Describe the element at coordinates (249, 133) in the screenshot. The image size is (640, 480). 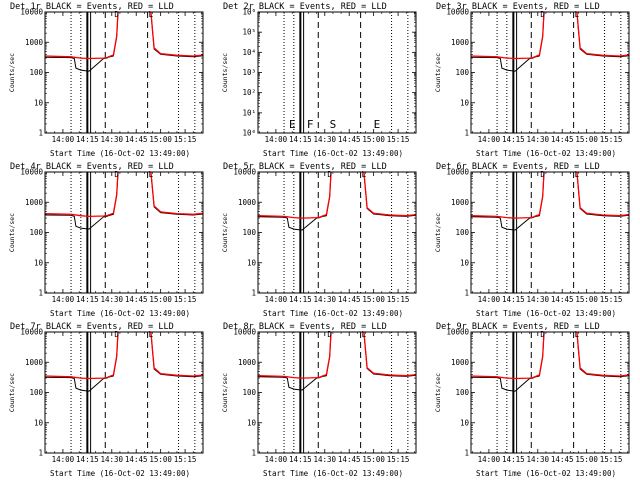
I see `y-tick-label: 10⁰` at that location.